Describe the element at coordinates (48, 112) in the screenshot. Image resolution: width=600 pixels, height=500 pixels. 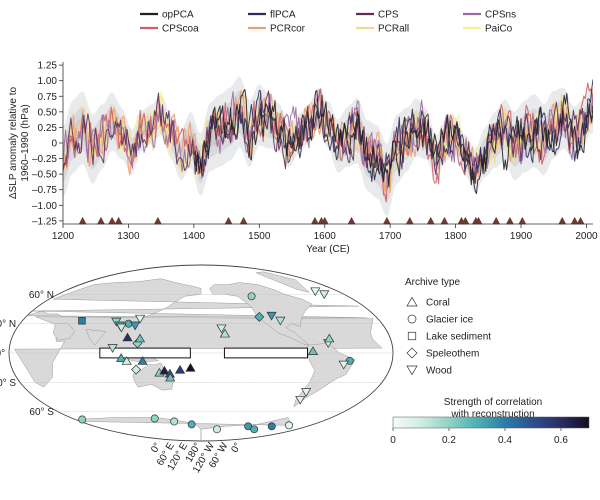
I see `y-tick-label: 0.50` at that location.